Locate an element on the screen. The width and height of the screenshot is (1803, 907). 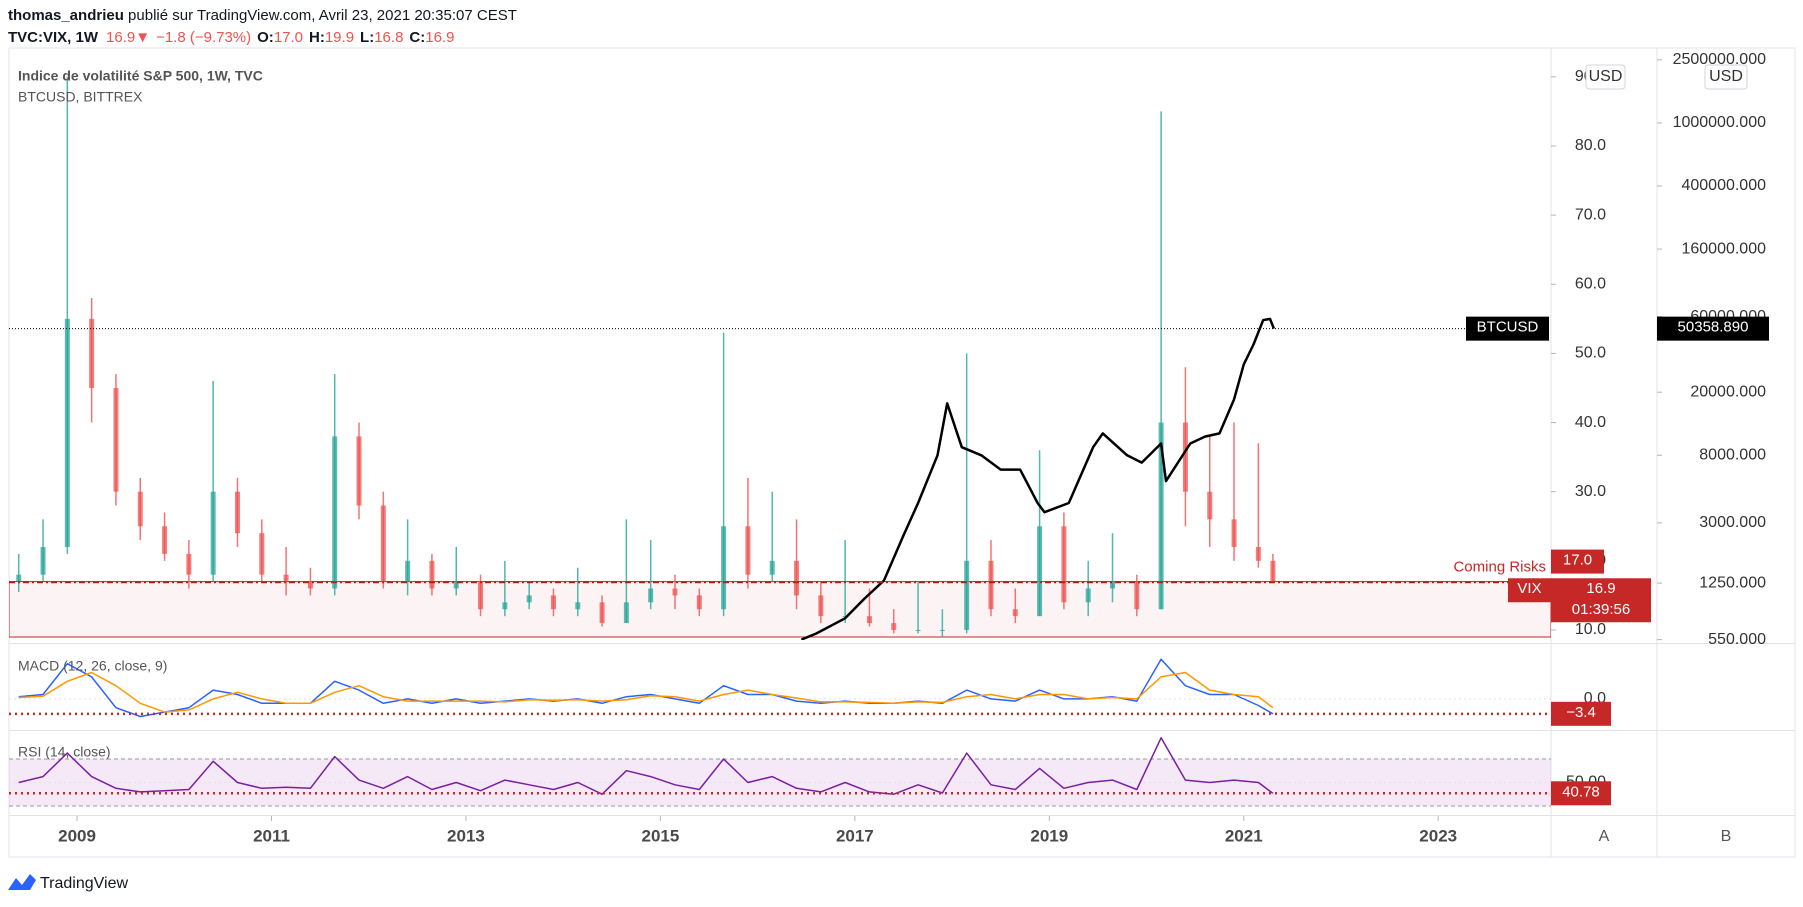
y2-tick-label: 3000.000 is located at coordinates (1732, 522).